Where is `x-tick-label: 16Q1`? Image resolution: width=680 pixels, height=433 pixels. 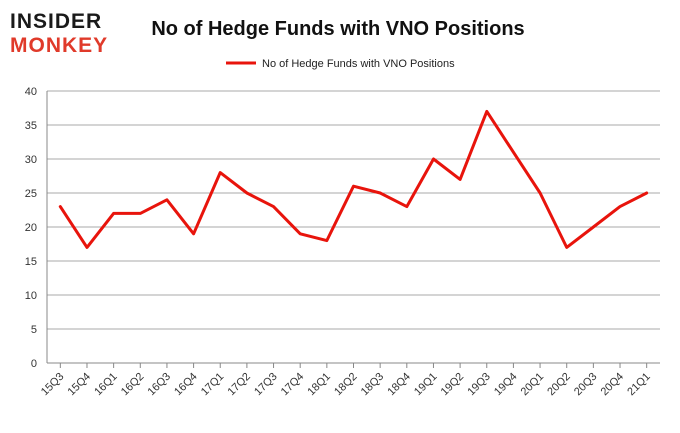 x-tick-label: 16Q1 is located at coordinates (106, 385).